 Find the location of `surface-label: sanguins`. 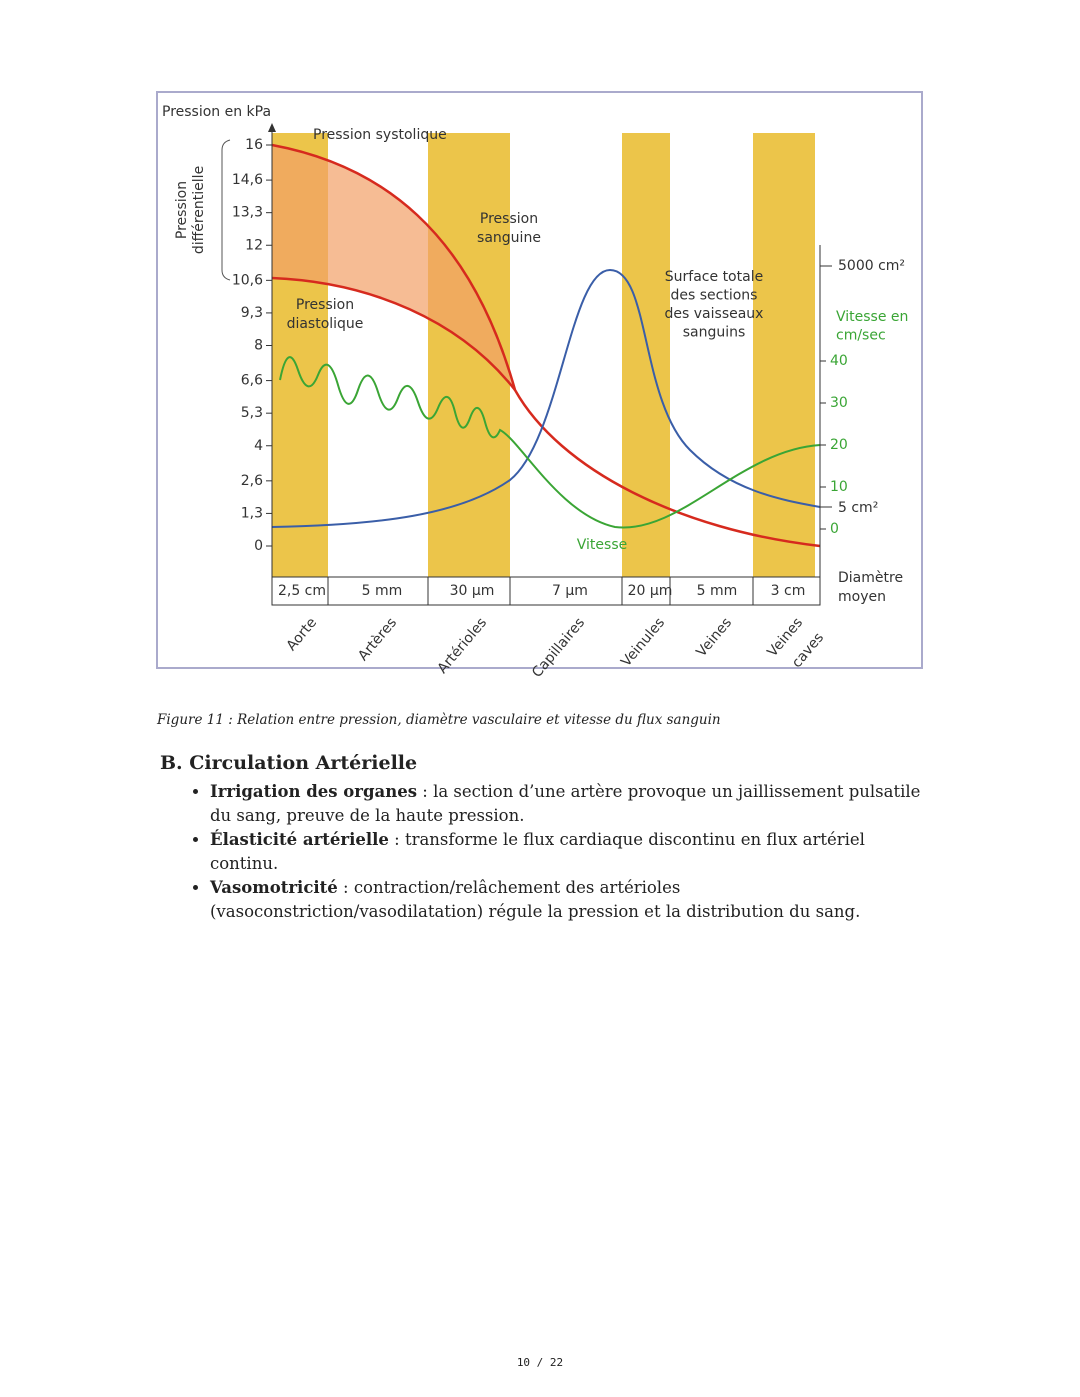

surface-label: sanguins is located at coordinates (714, 333).